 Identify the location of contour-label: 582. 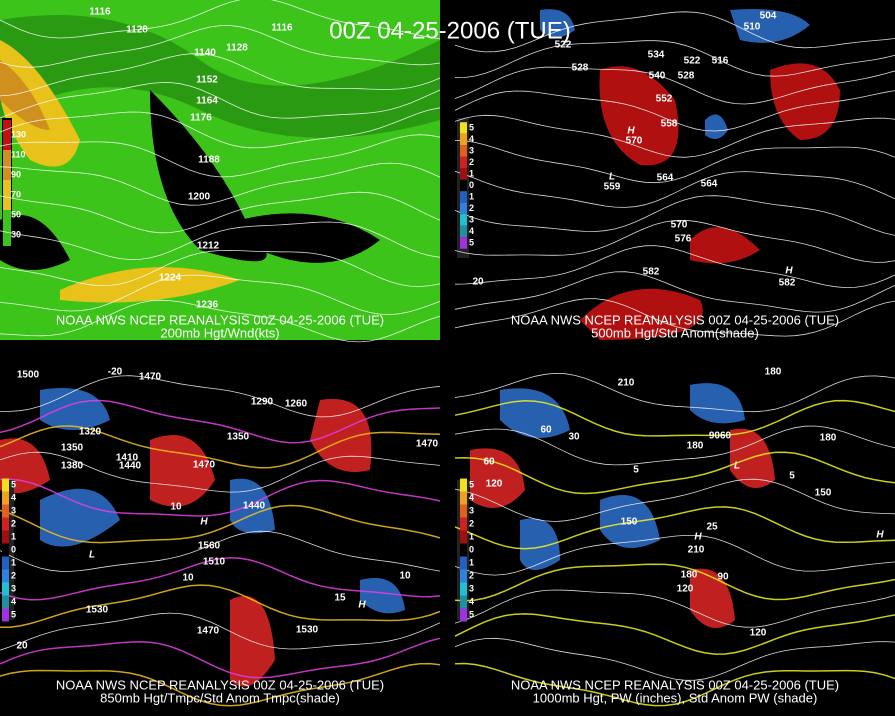
(787, 283).